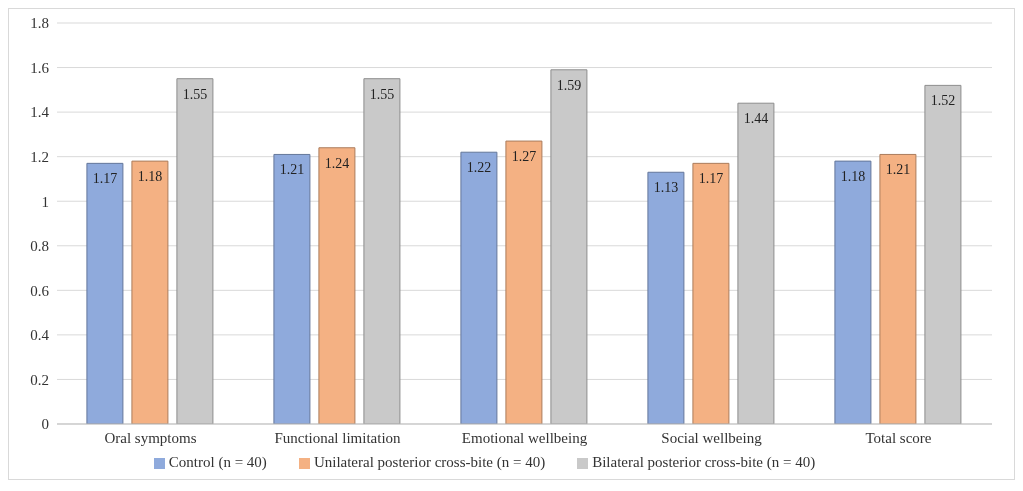  I want to click on x-tick-label: Functional limitation, so click(338, 437).